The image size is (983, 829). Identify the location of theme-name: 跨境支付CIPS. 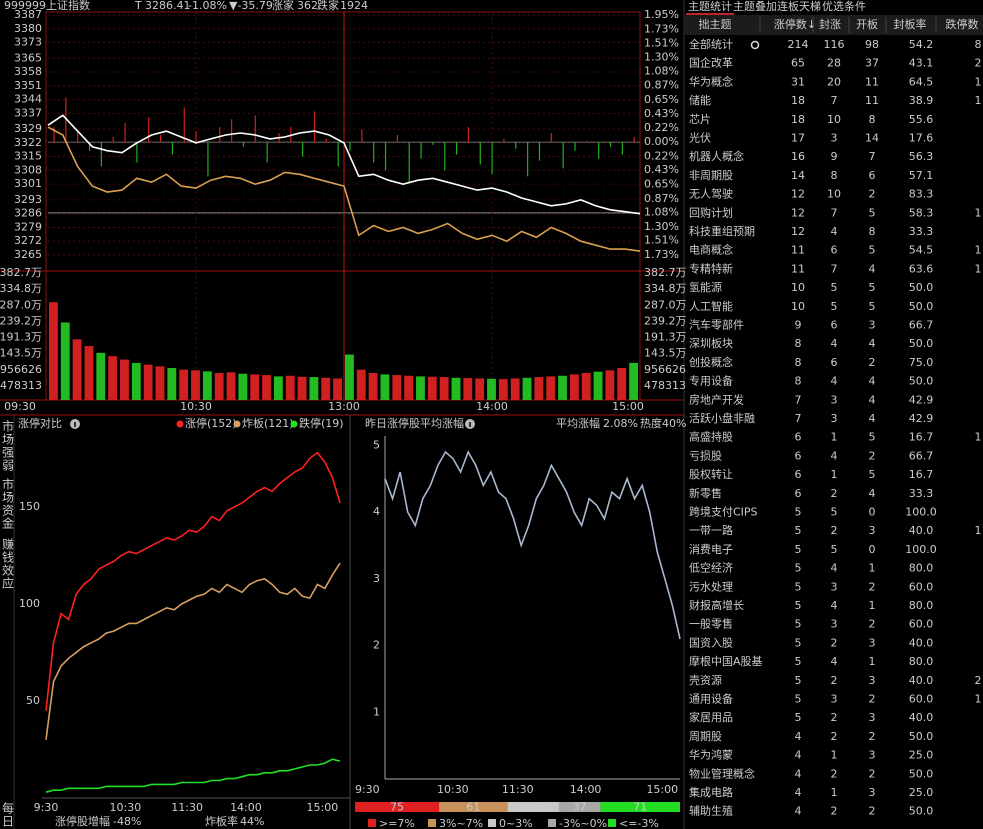
(723, 512).